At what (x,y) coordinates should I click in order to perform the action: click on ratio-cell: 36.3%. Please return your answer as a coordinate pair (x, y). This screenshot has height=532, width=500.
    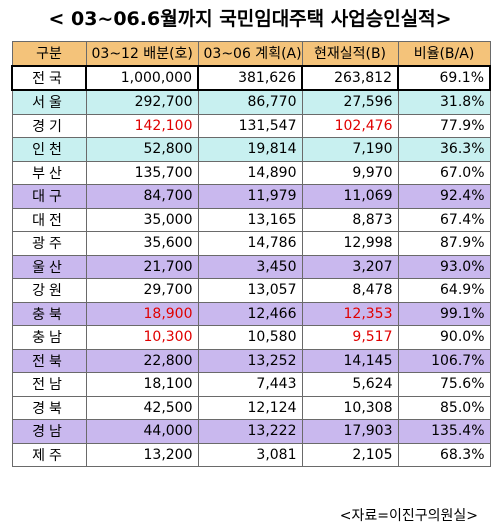
    Looking at the image, I should click on (444, 149).